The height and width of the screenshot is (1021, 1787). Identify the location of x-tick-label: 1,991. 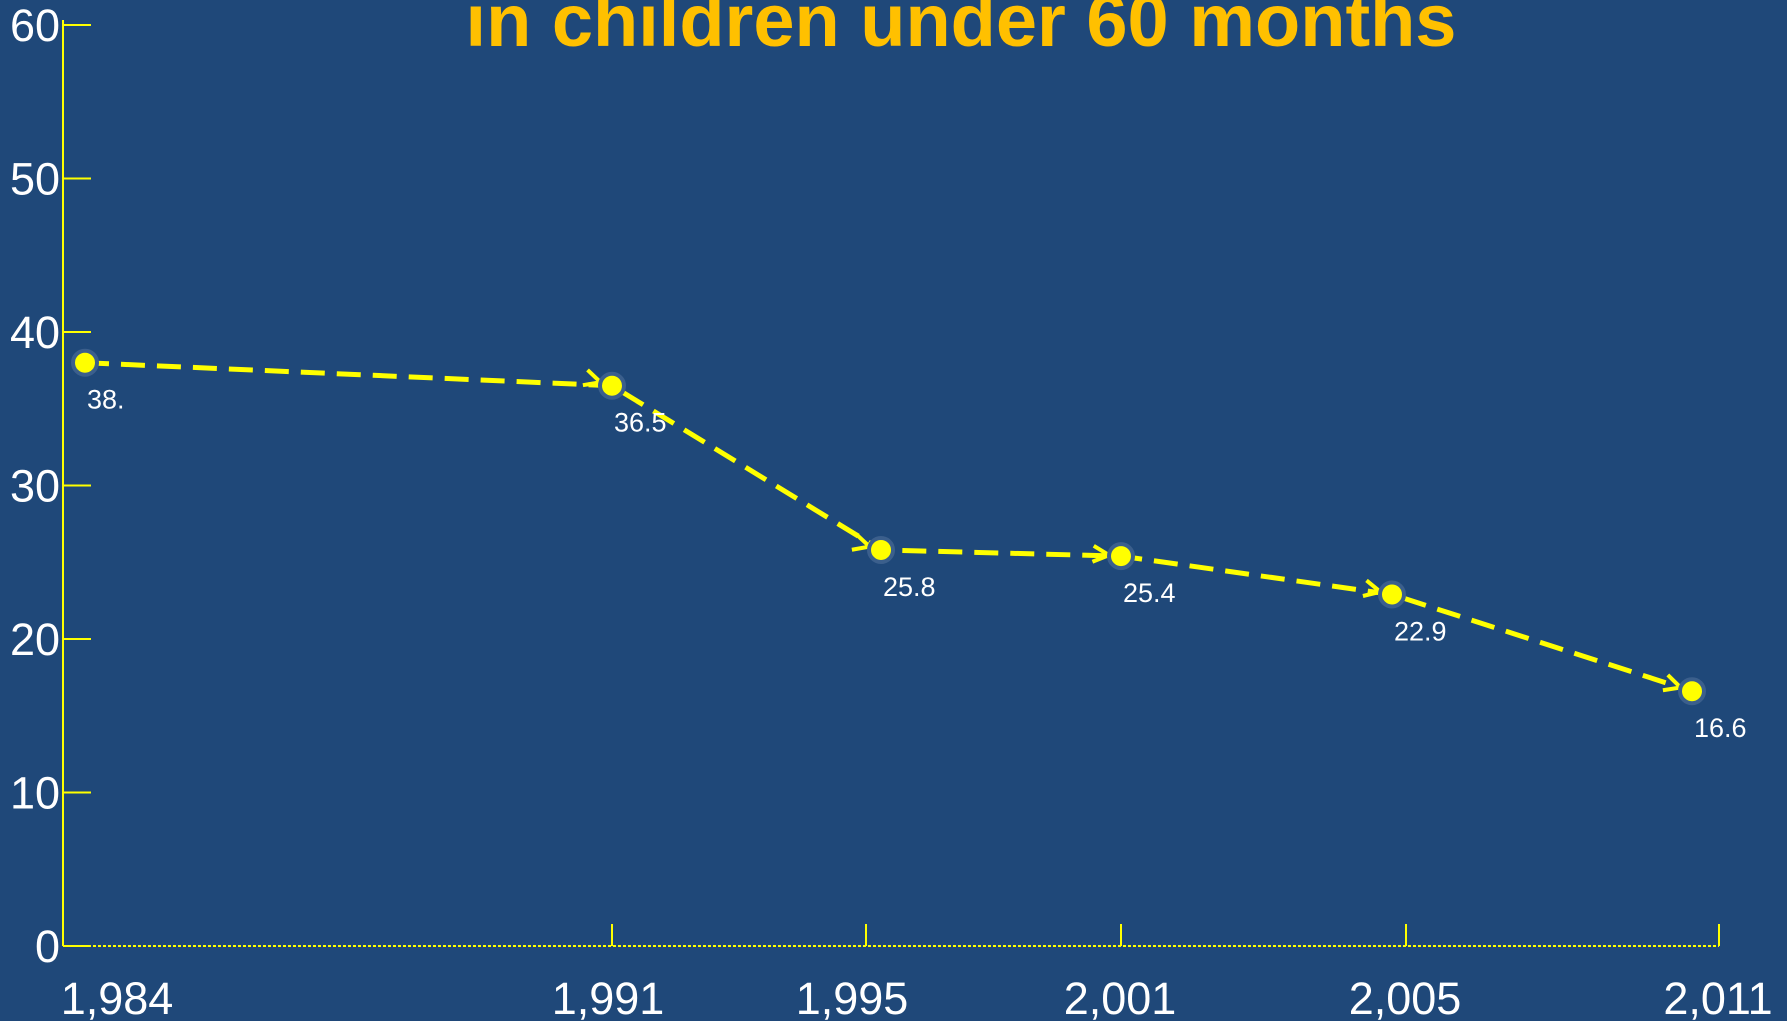
(608, 997).